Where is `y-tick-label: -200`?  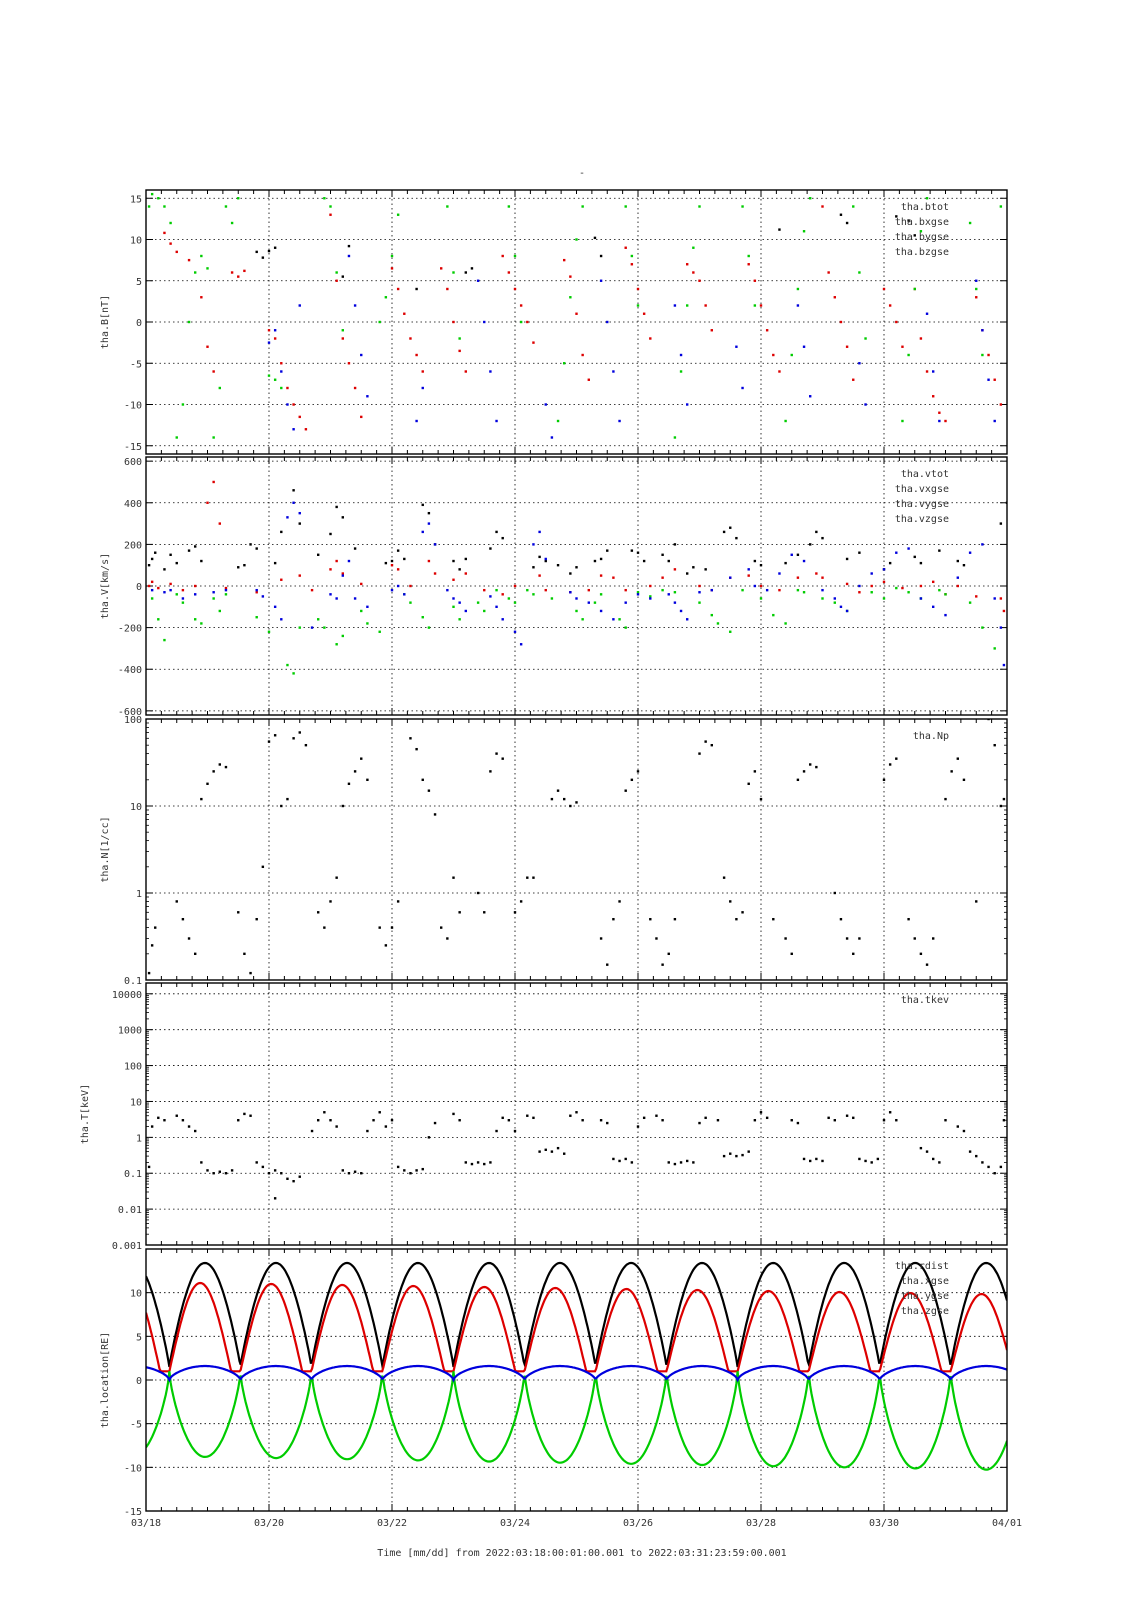
y-tick-label: -200 is located at coordinates (130, 629).